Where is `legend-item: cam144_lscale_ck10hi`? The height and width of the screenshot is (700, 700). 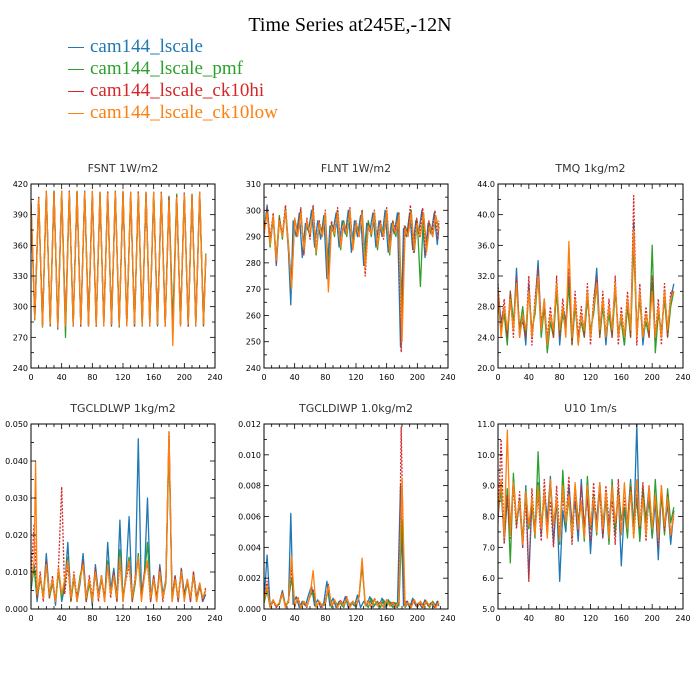
legend-item: cam144_lscale_ck10hi is located at coordinates (173, 91).